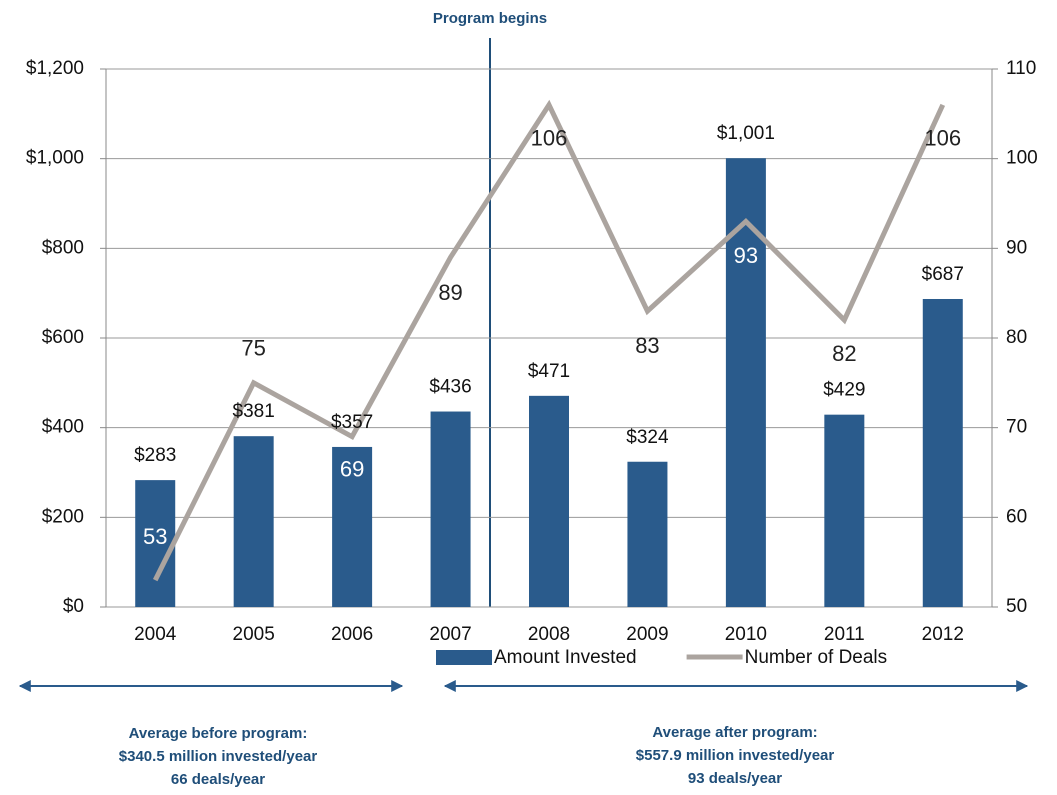 This screenshot has width=1057, height=795. What do you see at coordinates (55, 158) in the screenshot?
I see `y-tick-label: $1,000` at bounding box center [55, 158].